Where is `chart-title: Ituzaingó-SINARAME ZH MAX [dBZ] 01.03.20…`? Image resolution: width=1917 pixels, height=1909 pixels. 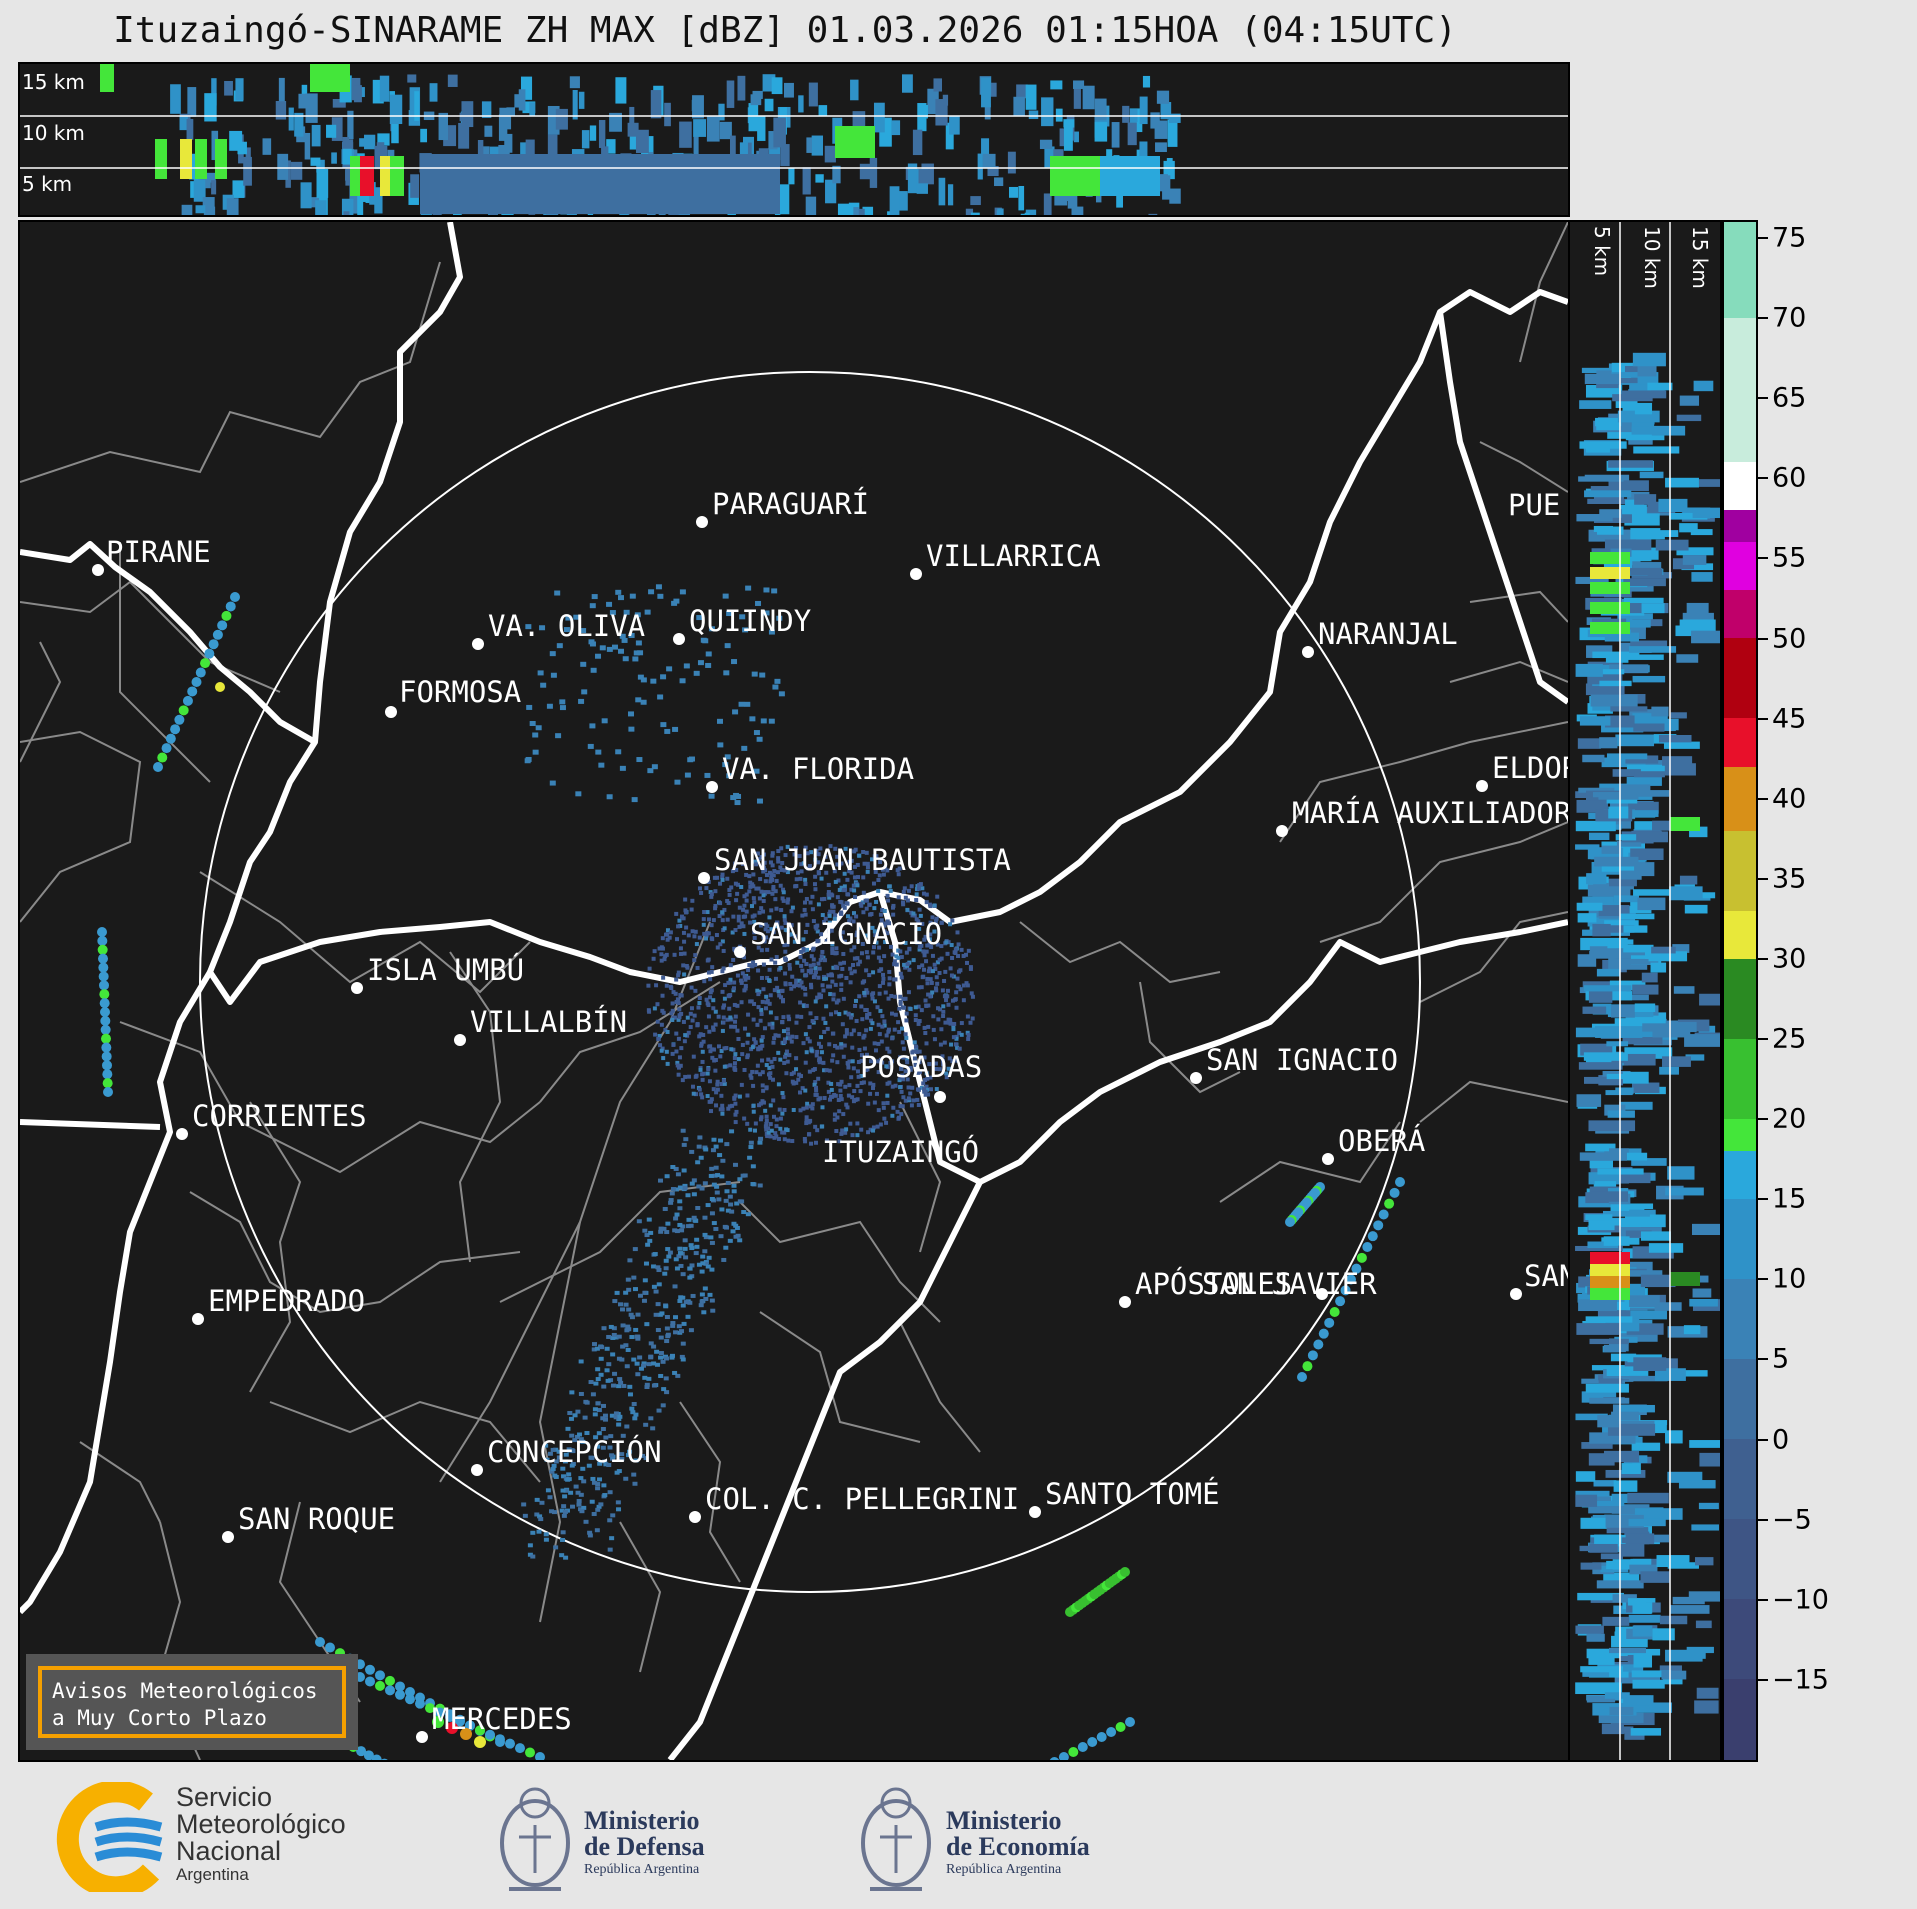
chart-title: Ituzaingó-SINARAME ZH MAX [dBZ] 01.03.20… is located at coordinates (785, 30).